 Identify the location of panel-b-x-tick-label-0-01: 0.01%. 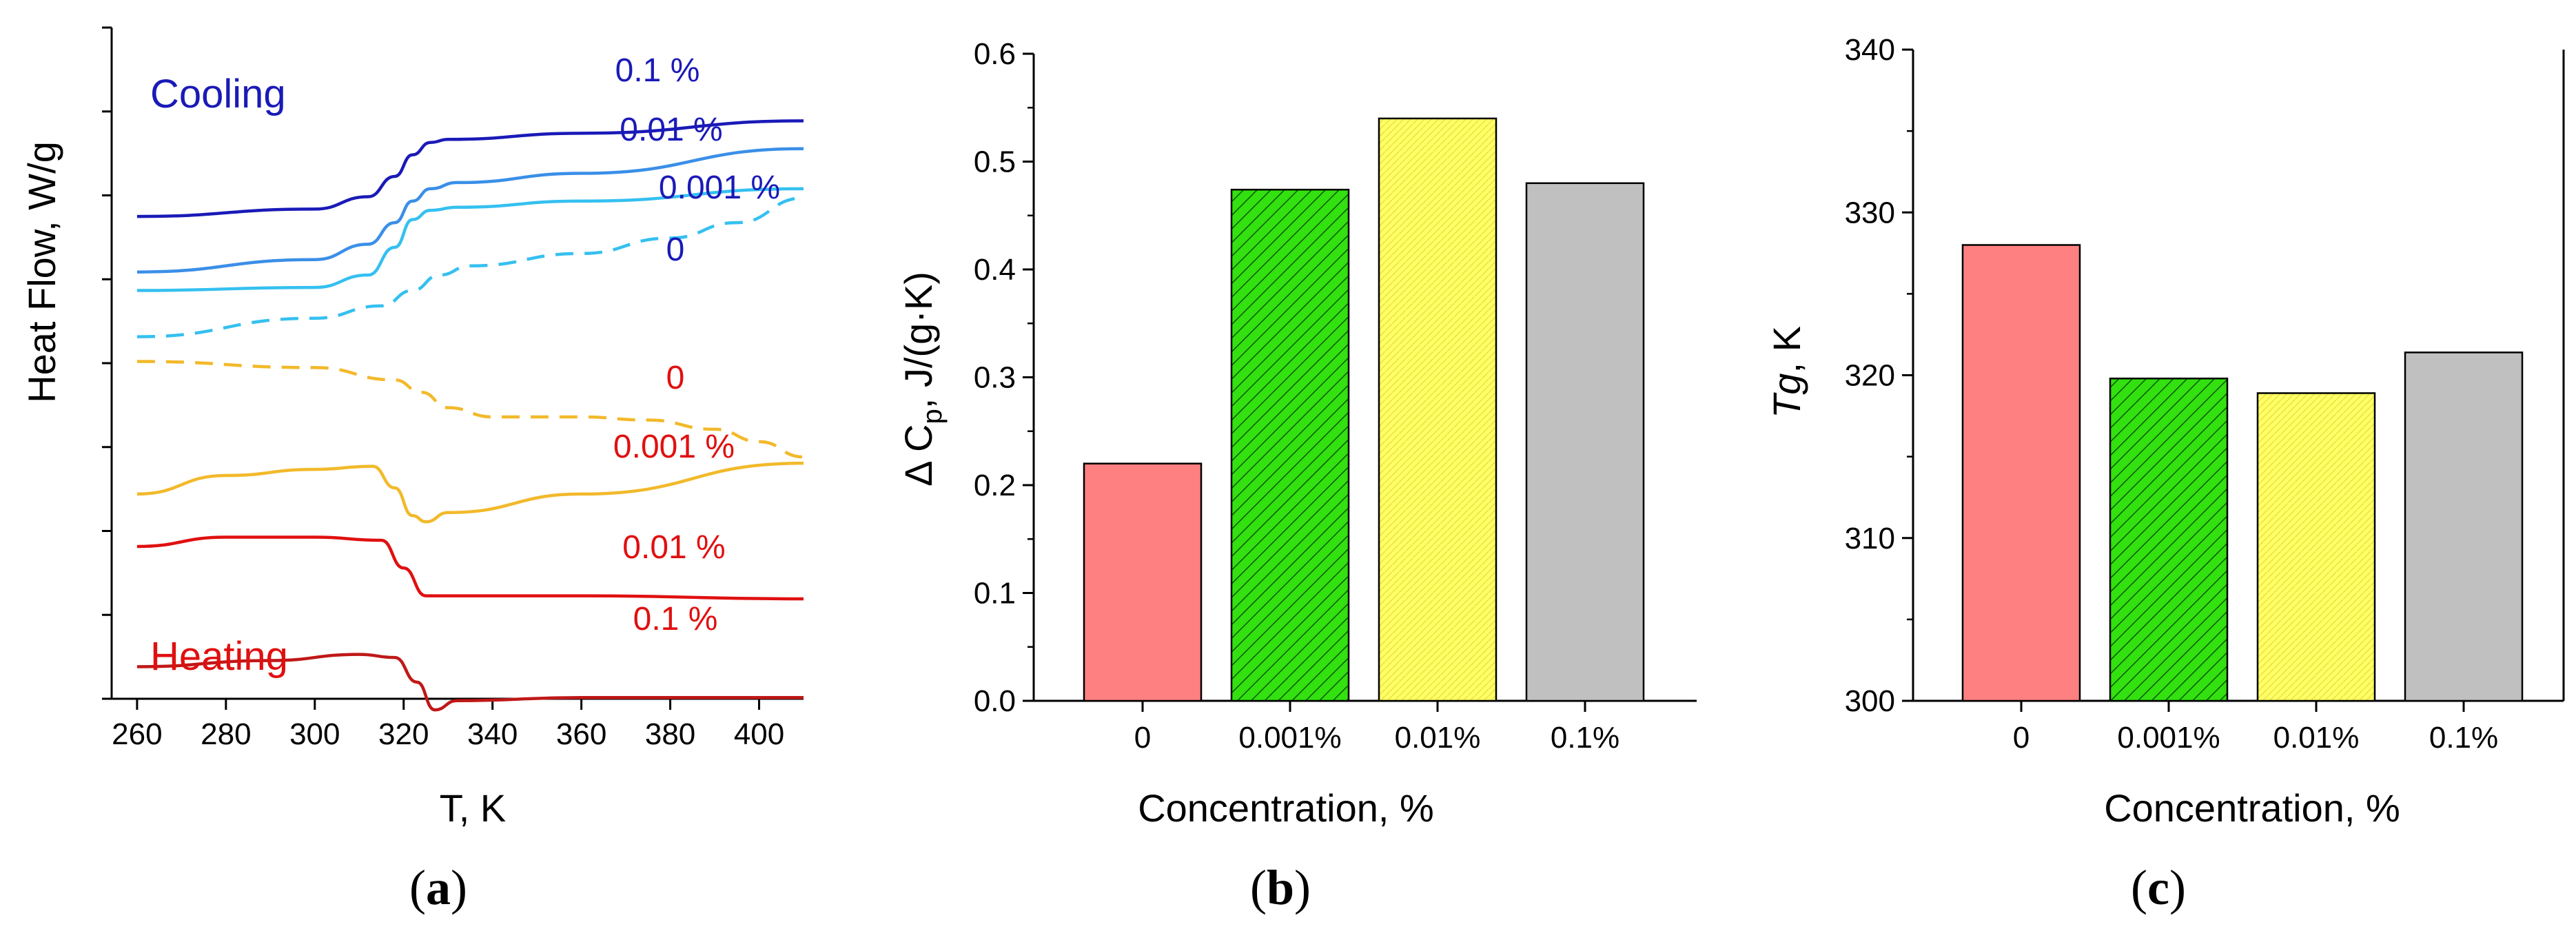
(1438, 738).